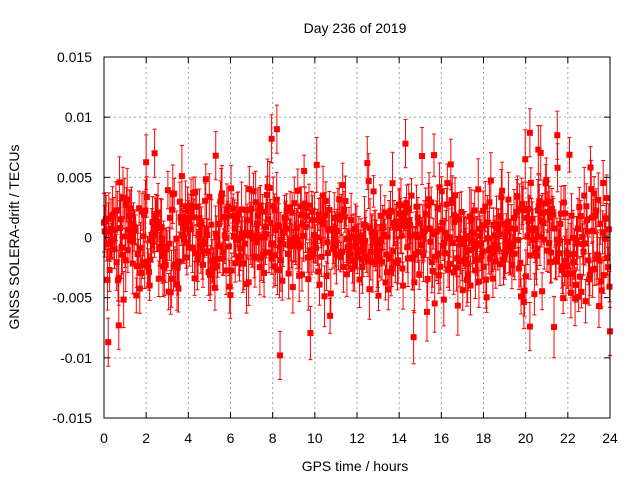 This screenshot has height=480, width=640. I want to click on y-tick-label: 0.015, so click(74, 57).